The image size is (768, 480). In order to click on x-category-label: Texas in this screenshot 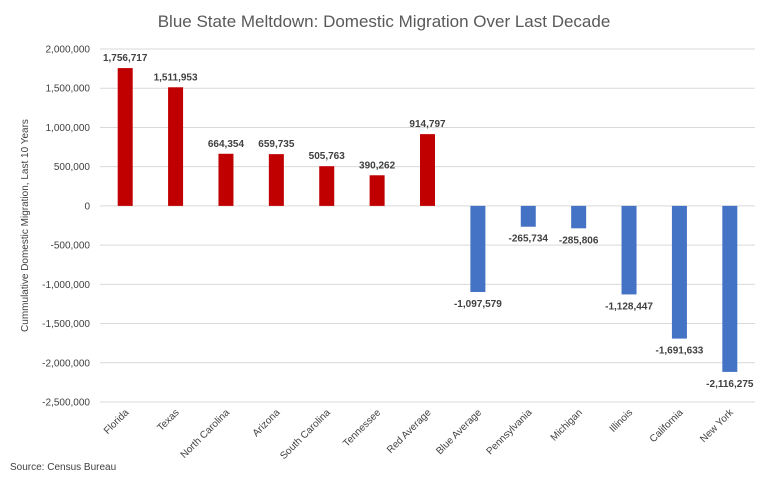, I will do `click(168, 420)`.